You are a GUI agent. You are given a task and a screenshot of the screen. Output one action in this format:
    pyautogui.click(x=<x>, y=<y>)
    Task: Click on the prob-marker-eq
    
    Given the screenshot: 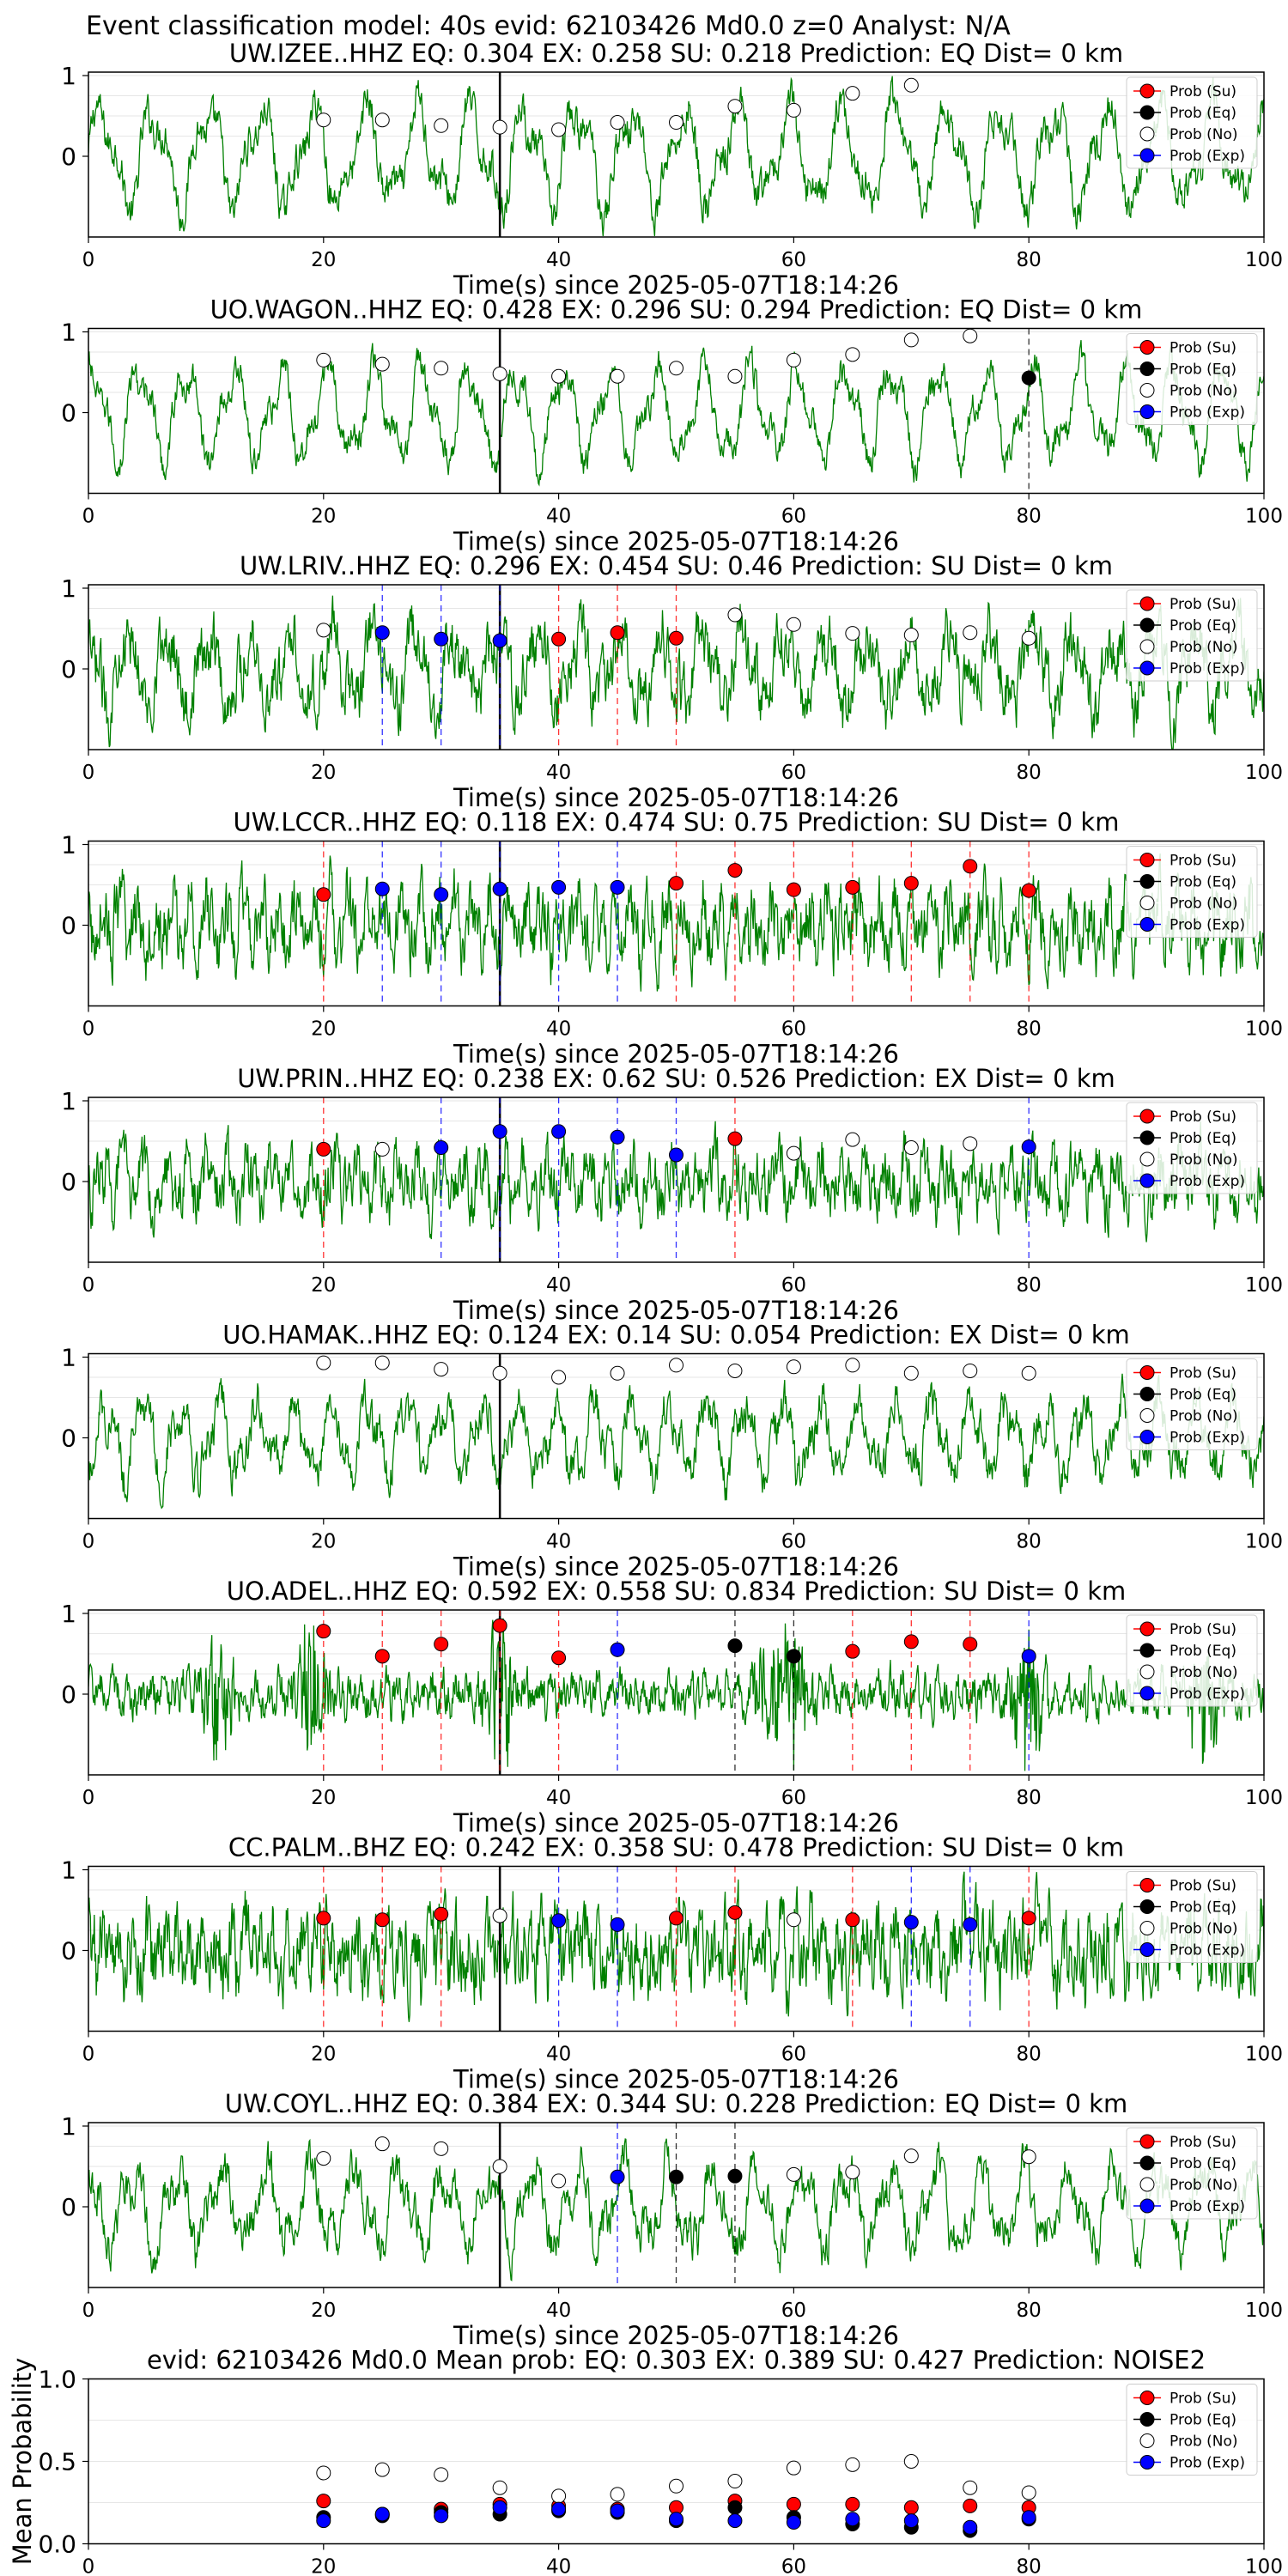 What is the action you would take?
    pyautogui.click(x=676, y=2177)
    